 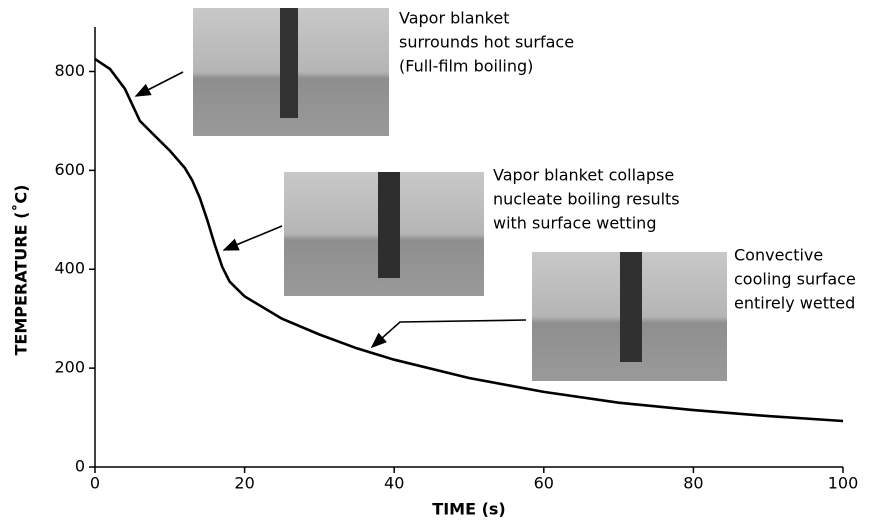 I want to click on y-tick-label: 800, so click(x=69, y=70).